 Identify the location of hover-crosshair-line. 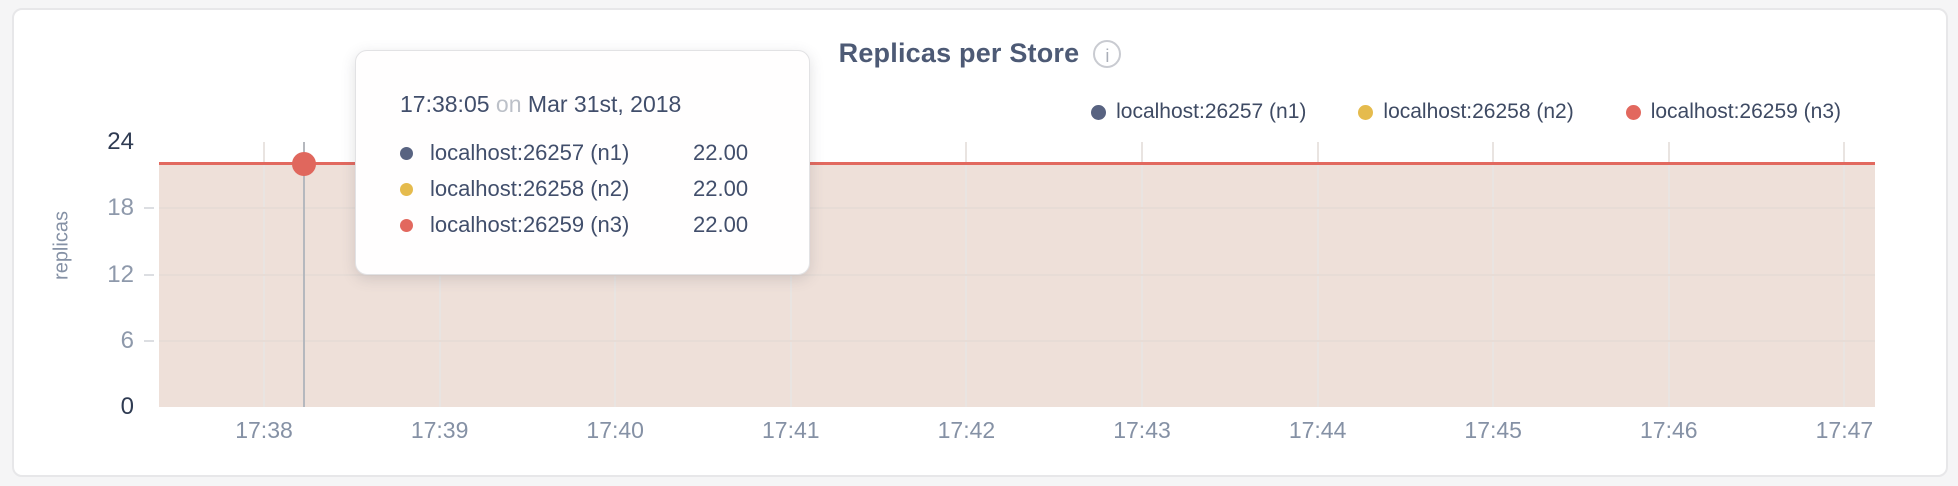
(304, 274).